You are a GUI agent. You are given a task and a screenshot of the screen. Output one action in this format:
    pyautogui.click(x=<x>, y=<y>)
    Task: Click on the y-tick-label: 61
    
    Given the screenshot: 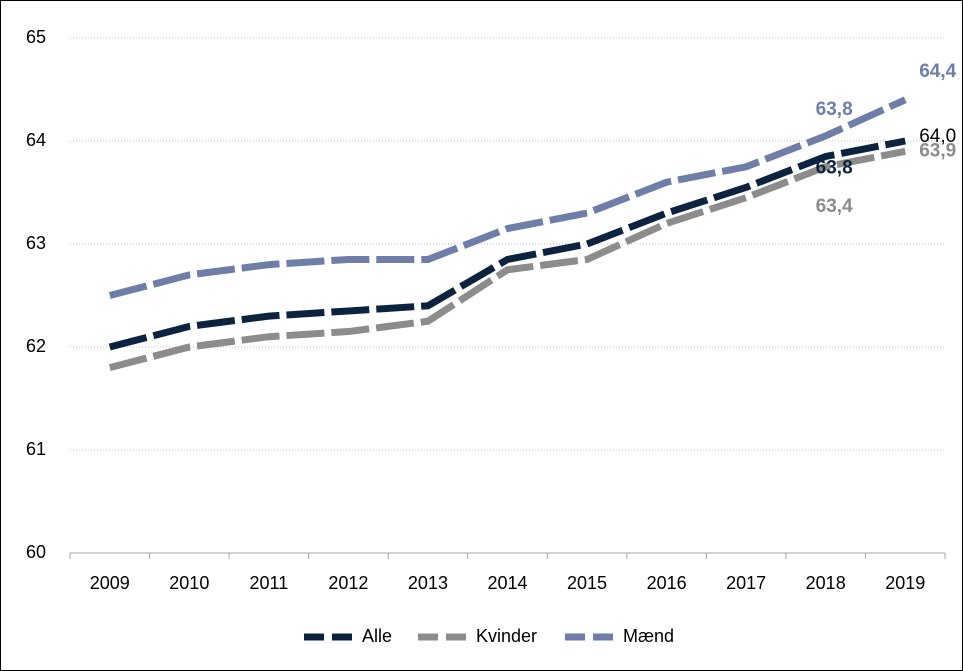 What is the action you would take?
    pyautogui.click(x=36, y=449)
    